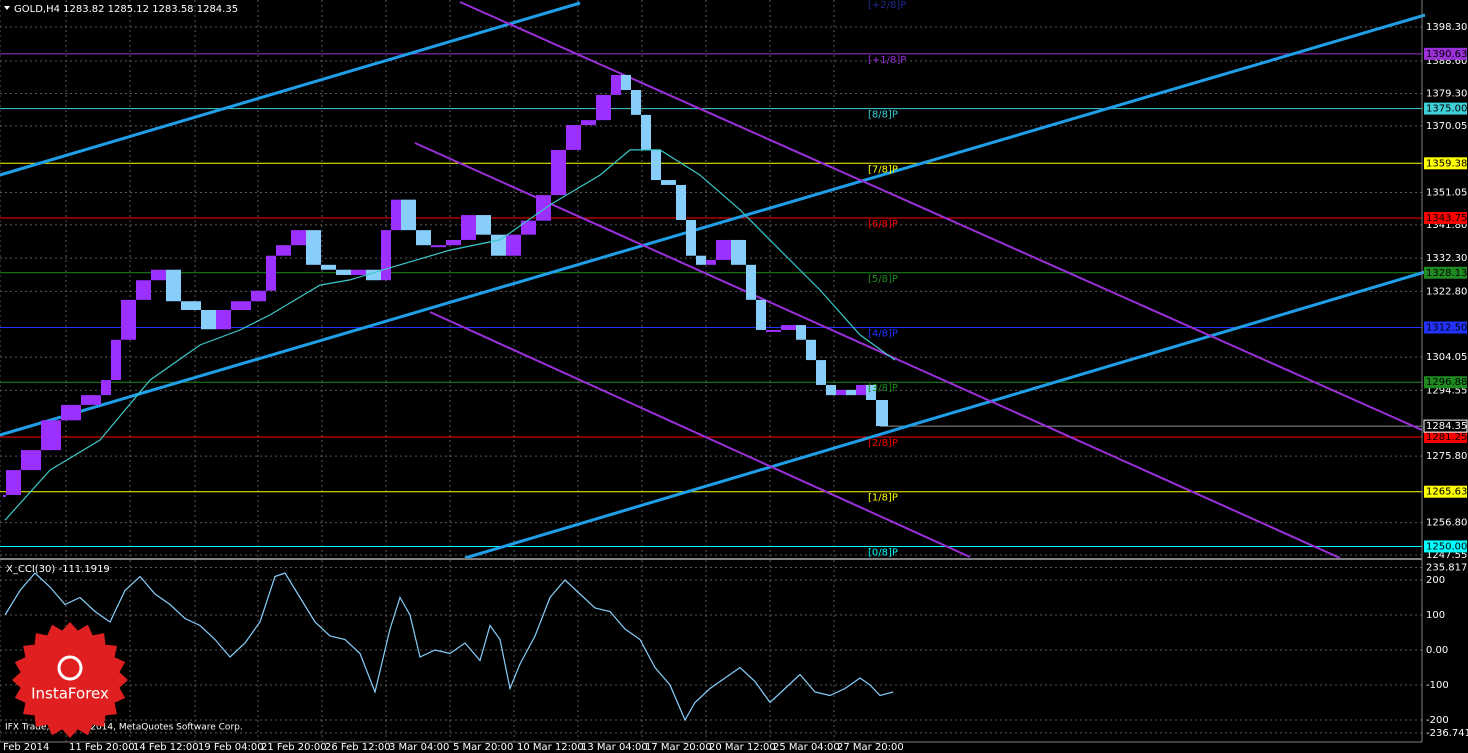 This screenshot has width=1468, height=753. What do you see at coordinates (883, 443) in the screenshot?
I see `level-label: [2/8]P` at bounding box center [883, 443].